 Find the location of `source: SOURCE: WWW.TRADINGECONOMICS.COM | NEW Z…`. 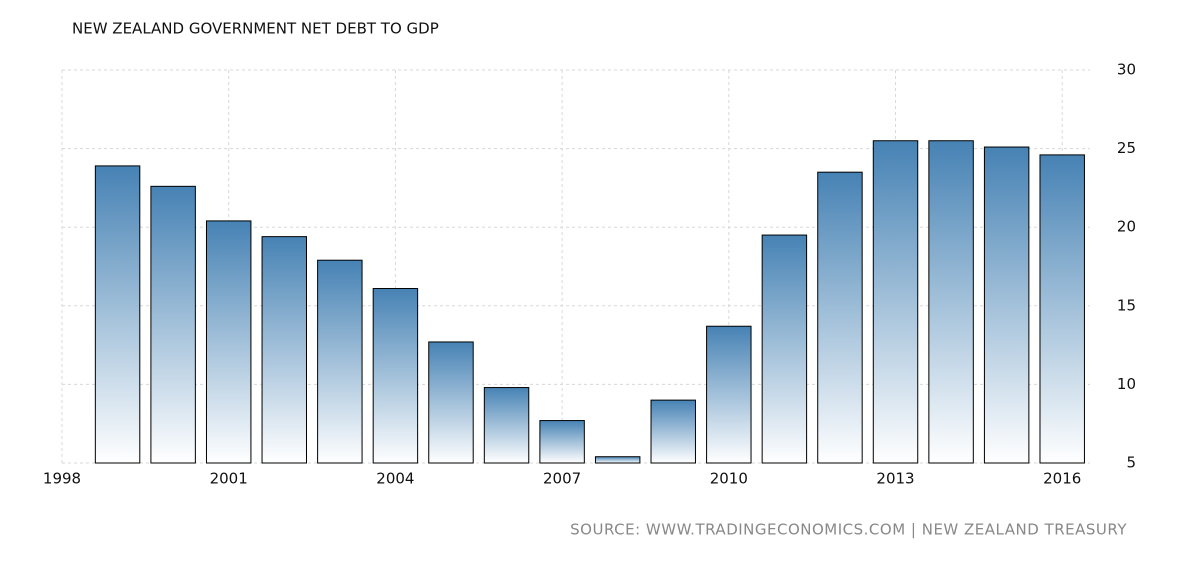

source: SOURCE: WWW.TRADINGECONOMICS.COM | NEW Z… is located at coordinates (848, 530).